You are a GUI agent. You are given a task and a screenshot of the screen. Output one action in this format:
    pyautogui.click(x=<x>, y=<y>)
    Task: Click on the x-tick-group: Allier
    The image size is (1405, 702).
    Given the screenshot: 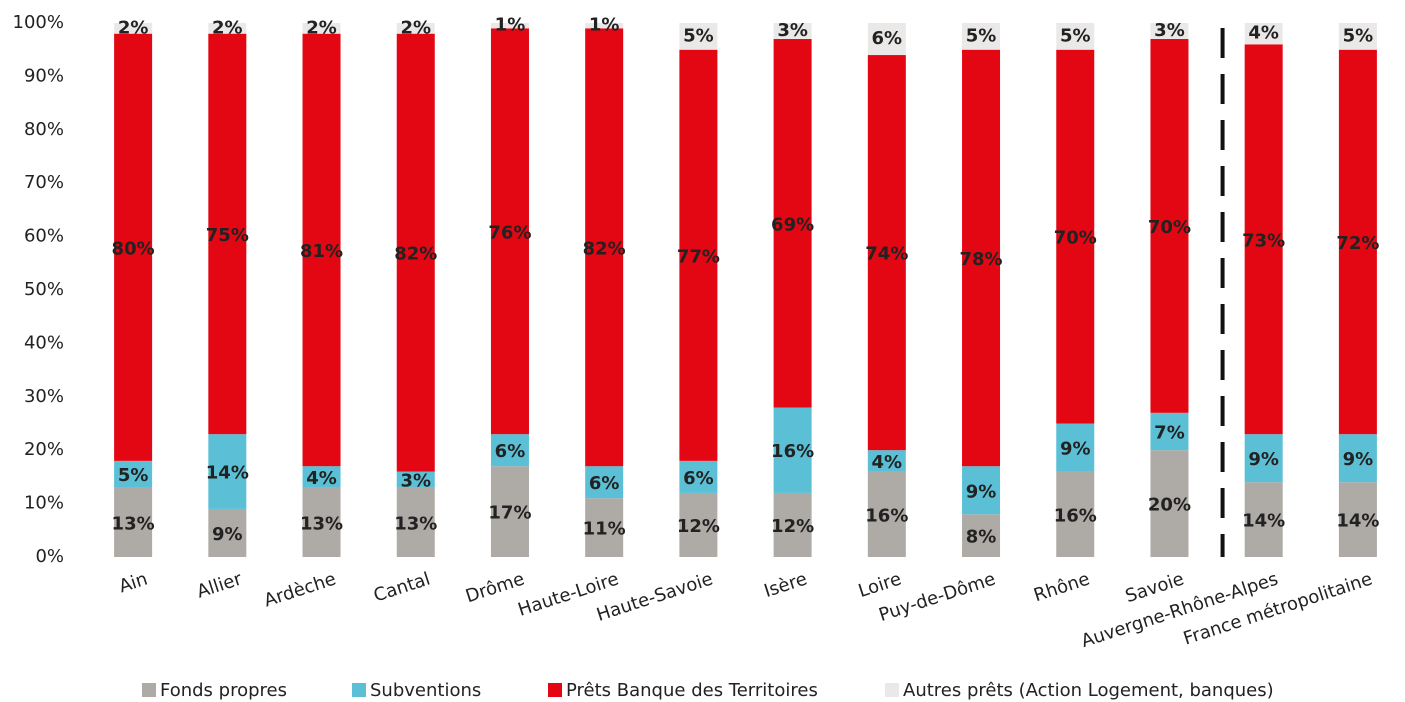 What is the action you would take?
    pyautogui.click(x=219, y=585)
    